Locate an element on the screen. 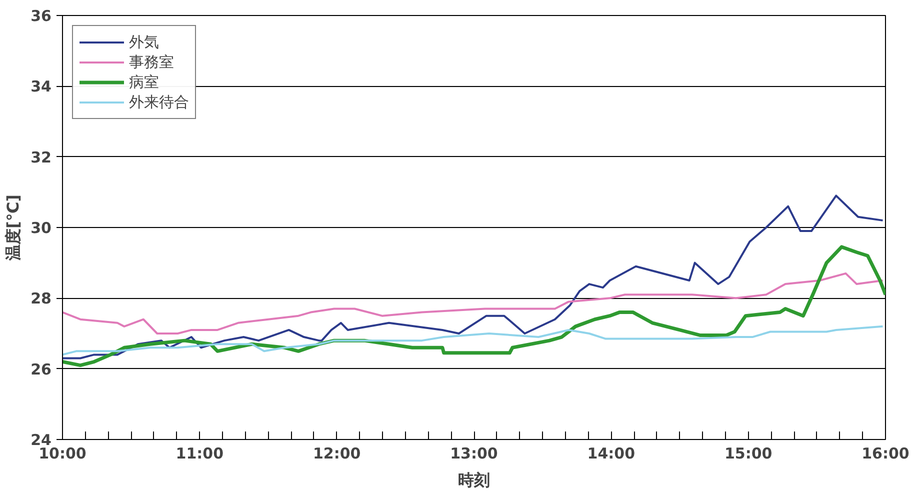 This screenshot has height=497, width=918. x-tick-label: 11:00 is located at coordinates (200, 453).